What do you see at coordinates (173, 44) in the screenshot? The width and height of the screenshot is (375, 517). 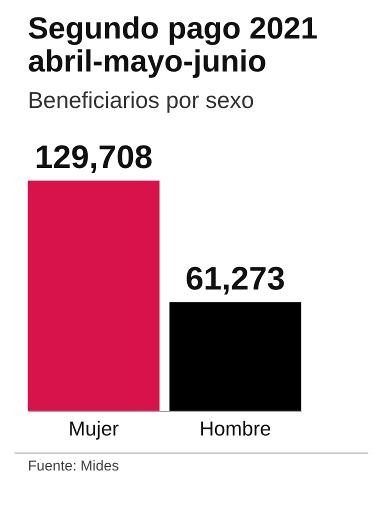 I see `chart-title: Segundo pago 2021 abril-mayo-junio` at bounding box center [173, 44].